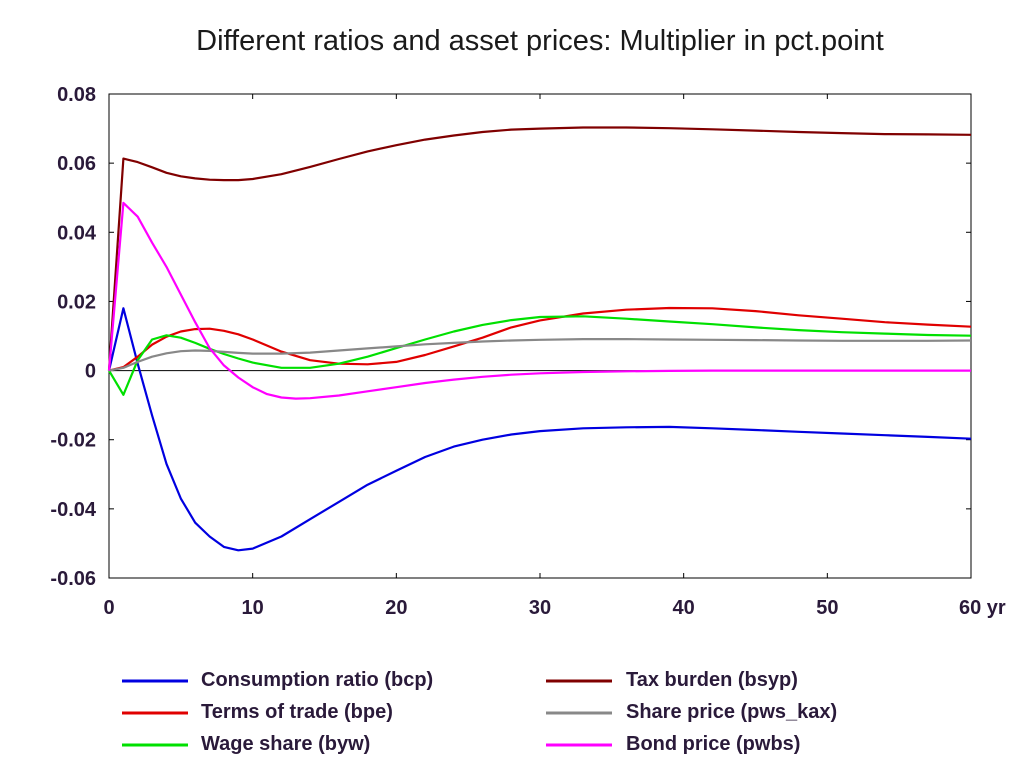 The height and width of the screenshot is (778, 1024). What do you see at coordinates (712, 680) in the screenshot?
I see `legend-label-tax-burden-bsyp: Tax burden (bsyp)` at bounding box center [712, 680].